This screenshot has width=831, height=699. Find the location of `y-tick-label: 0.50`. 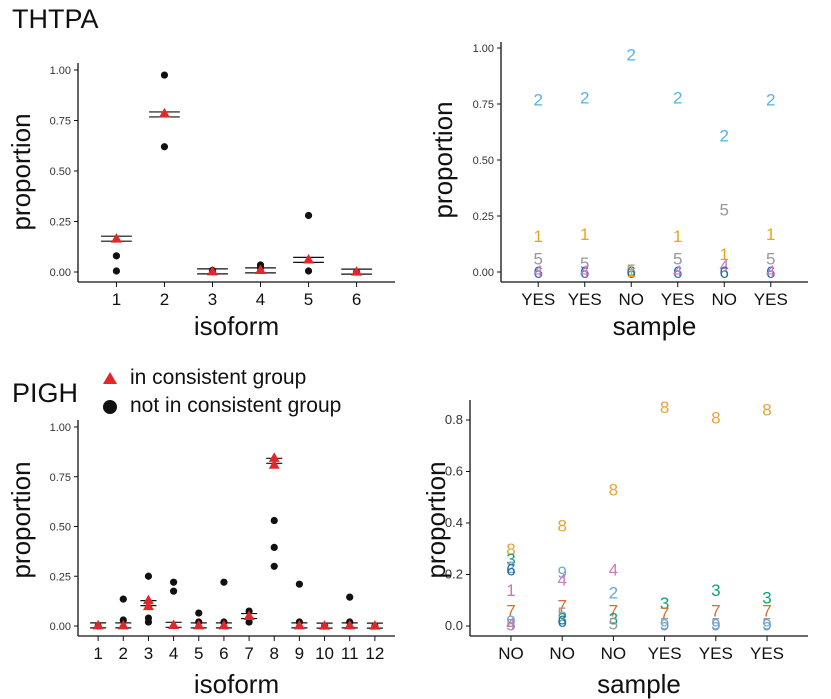

y-tick-label: 0.50 is located at coordinates (60, 172).